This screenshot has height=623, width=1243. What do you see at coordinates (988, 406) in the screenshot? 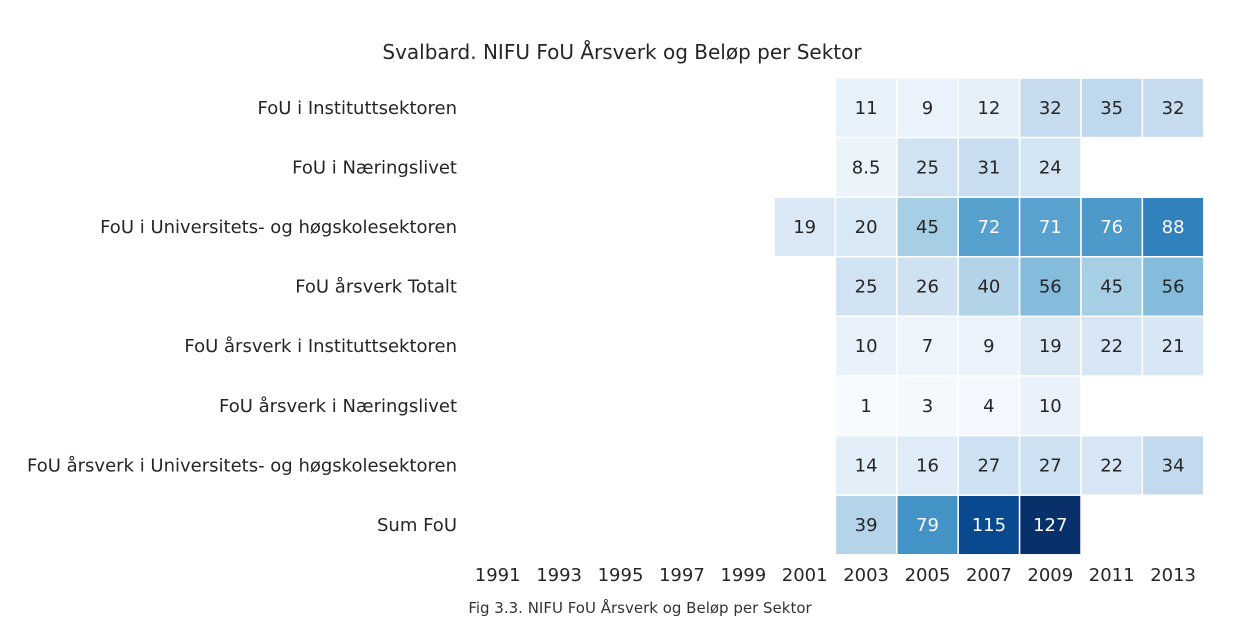
I see `cell-value-label: 4` at bounding box center [988, 406].